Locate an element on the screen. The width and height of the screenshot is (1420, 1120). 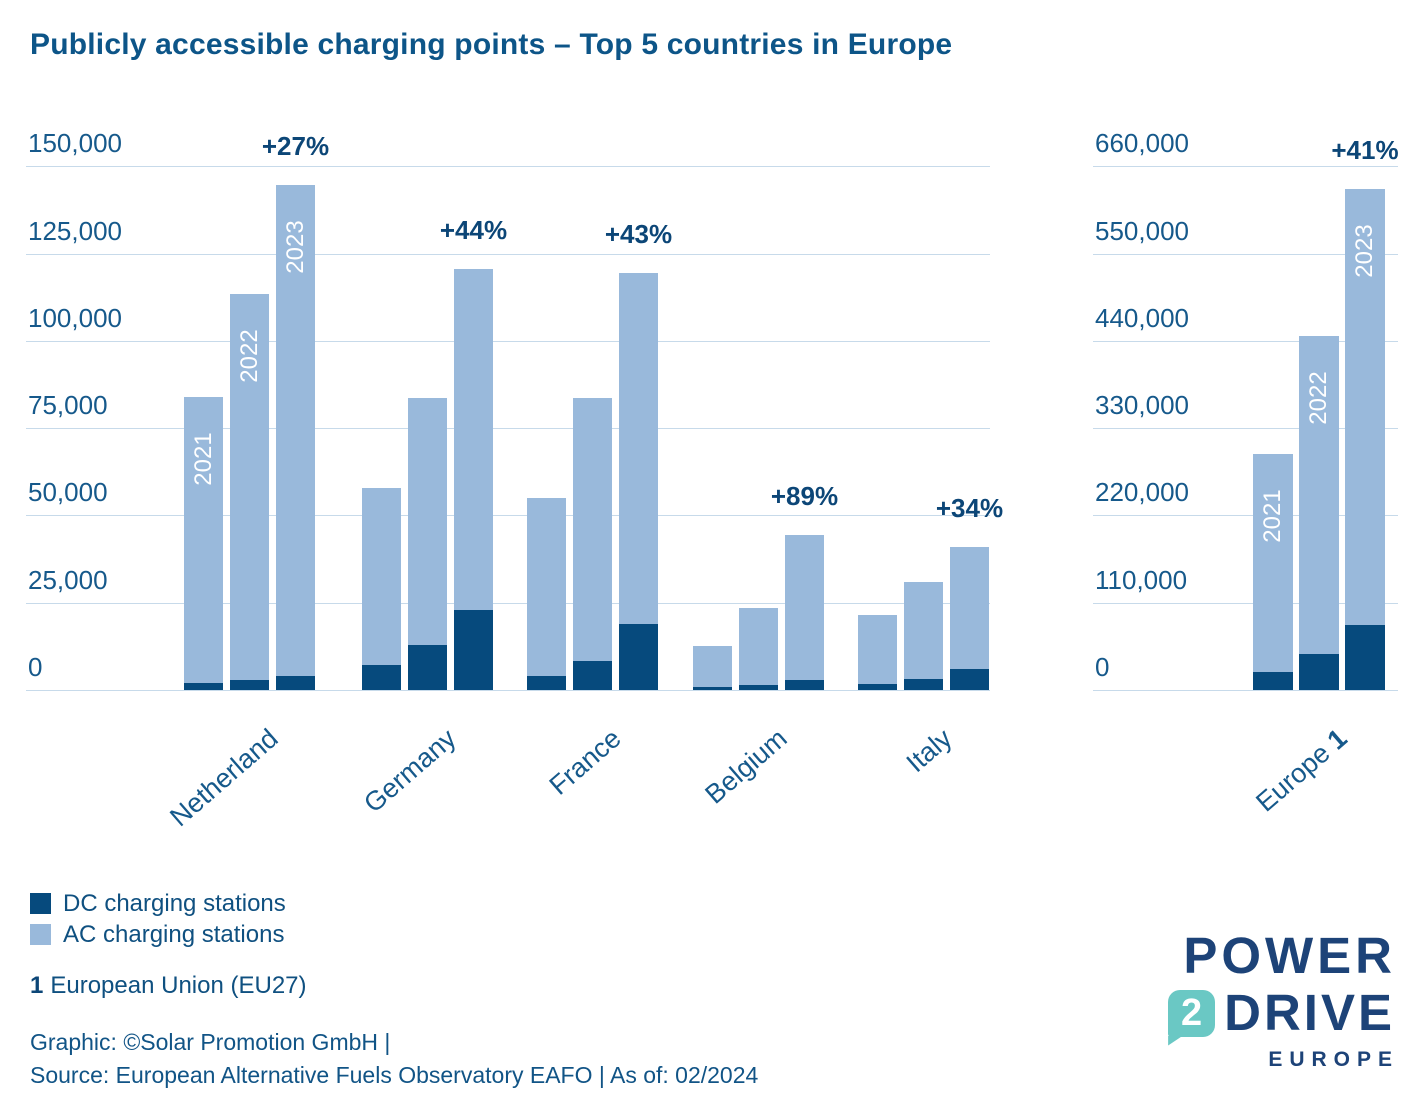
footnote: 1 European Union (EU27) is located at coordinates (168, 986).